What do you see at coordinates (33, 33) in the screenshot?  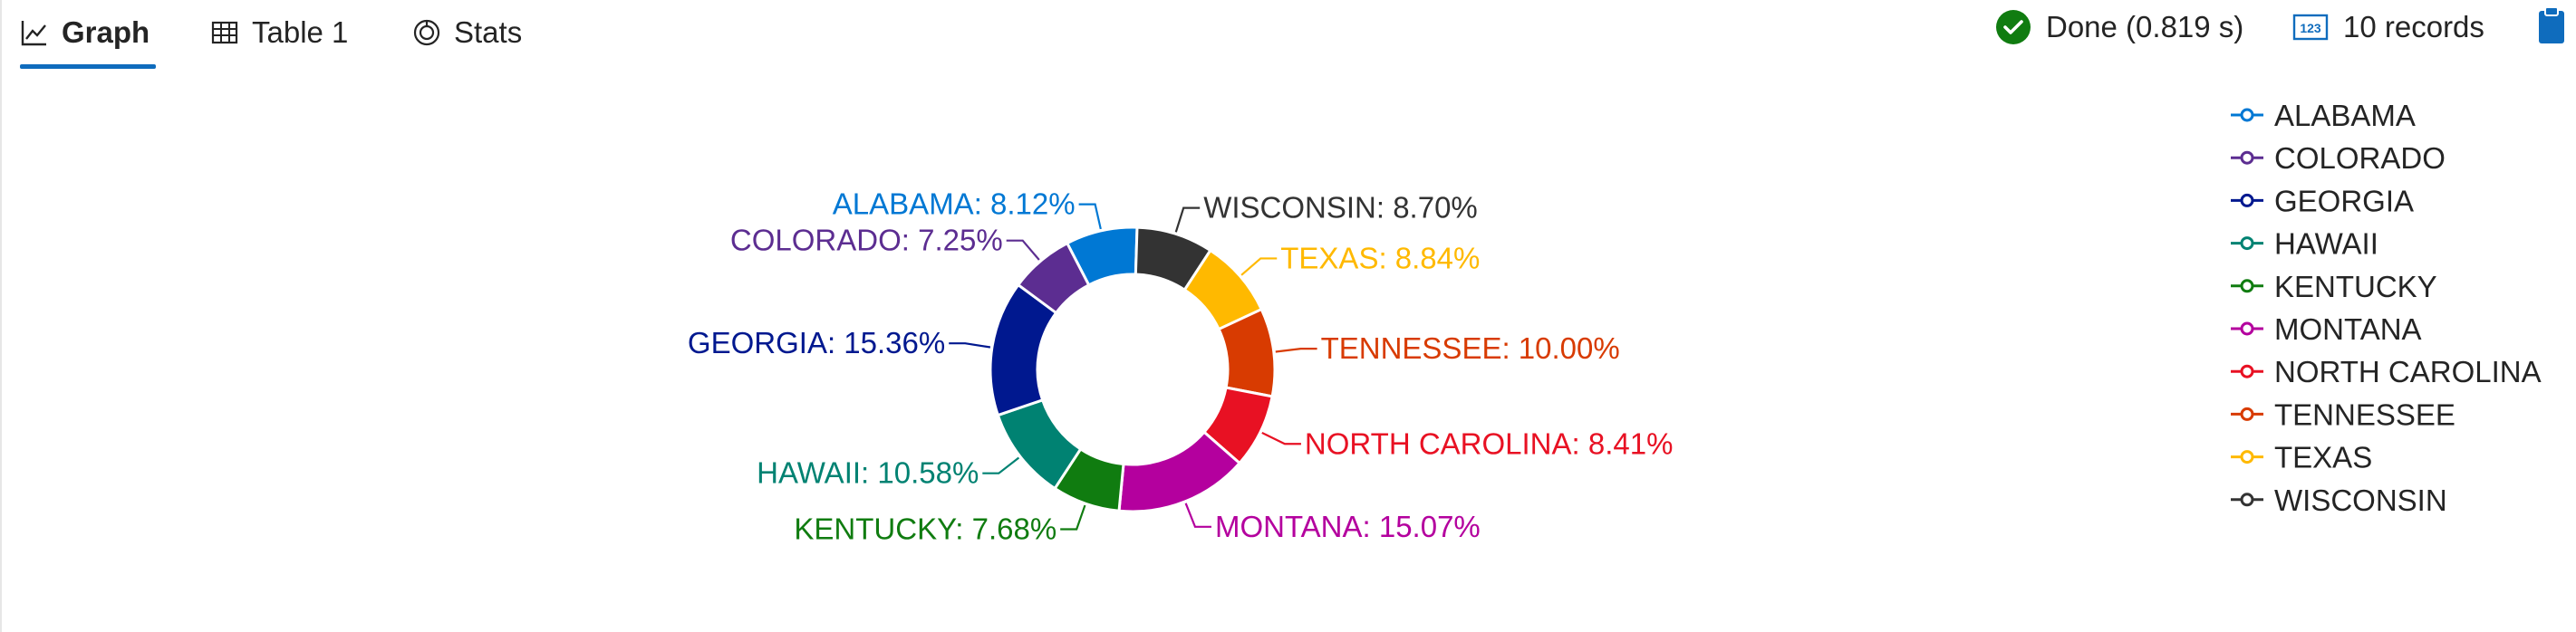 I see `line-chart-icon` at bounding box center [33, 33].